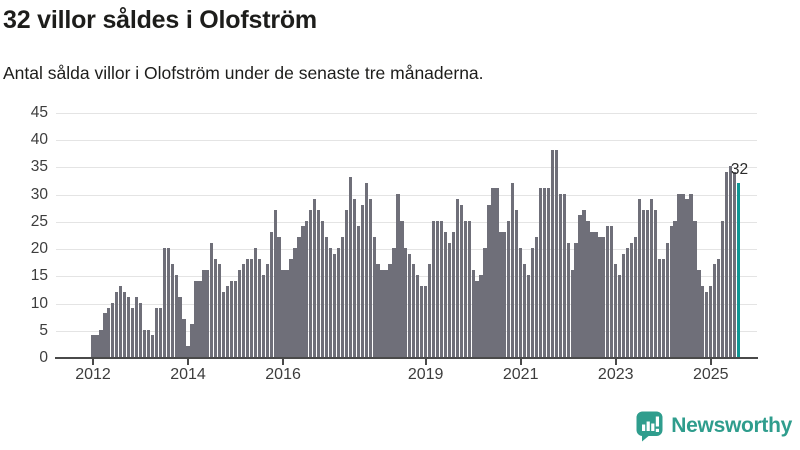  What do you see at coordinates (520, 374) in the screenshot?
I see `x-axis-label: 2021` at bounding box center [520, 374].